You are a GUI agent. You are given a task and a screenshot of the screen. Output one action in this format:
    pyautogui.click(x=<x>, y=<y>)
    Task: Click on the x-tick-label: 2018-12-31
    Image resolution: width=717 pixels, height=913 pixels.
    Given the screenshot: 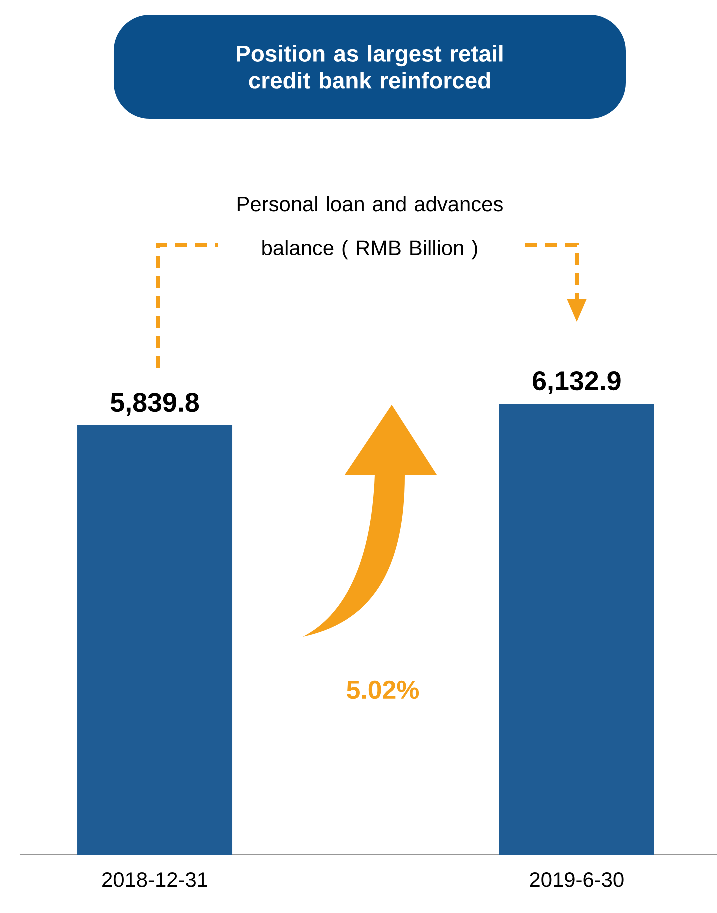 What is the action you would take?
    pyautogui.click(x=155, y=880)
    